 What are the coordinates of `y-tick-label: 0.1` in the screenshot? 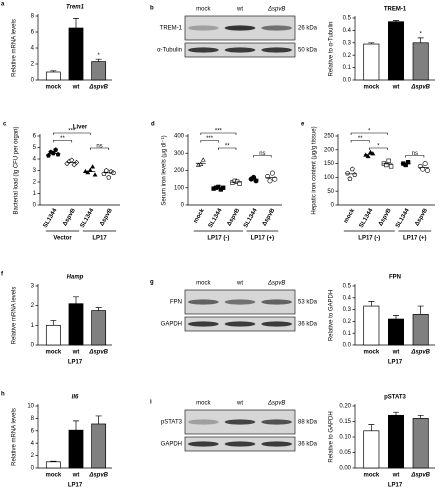 It's located at (347, 68).